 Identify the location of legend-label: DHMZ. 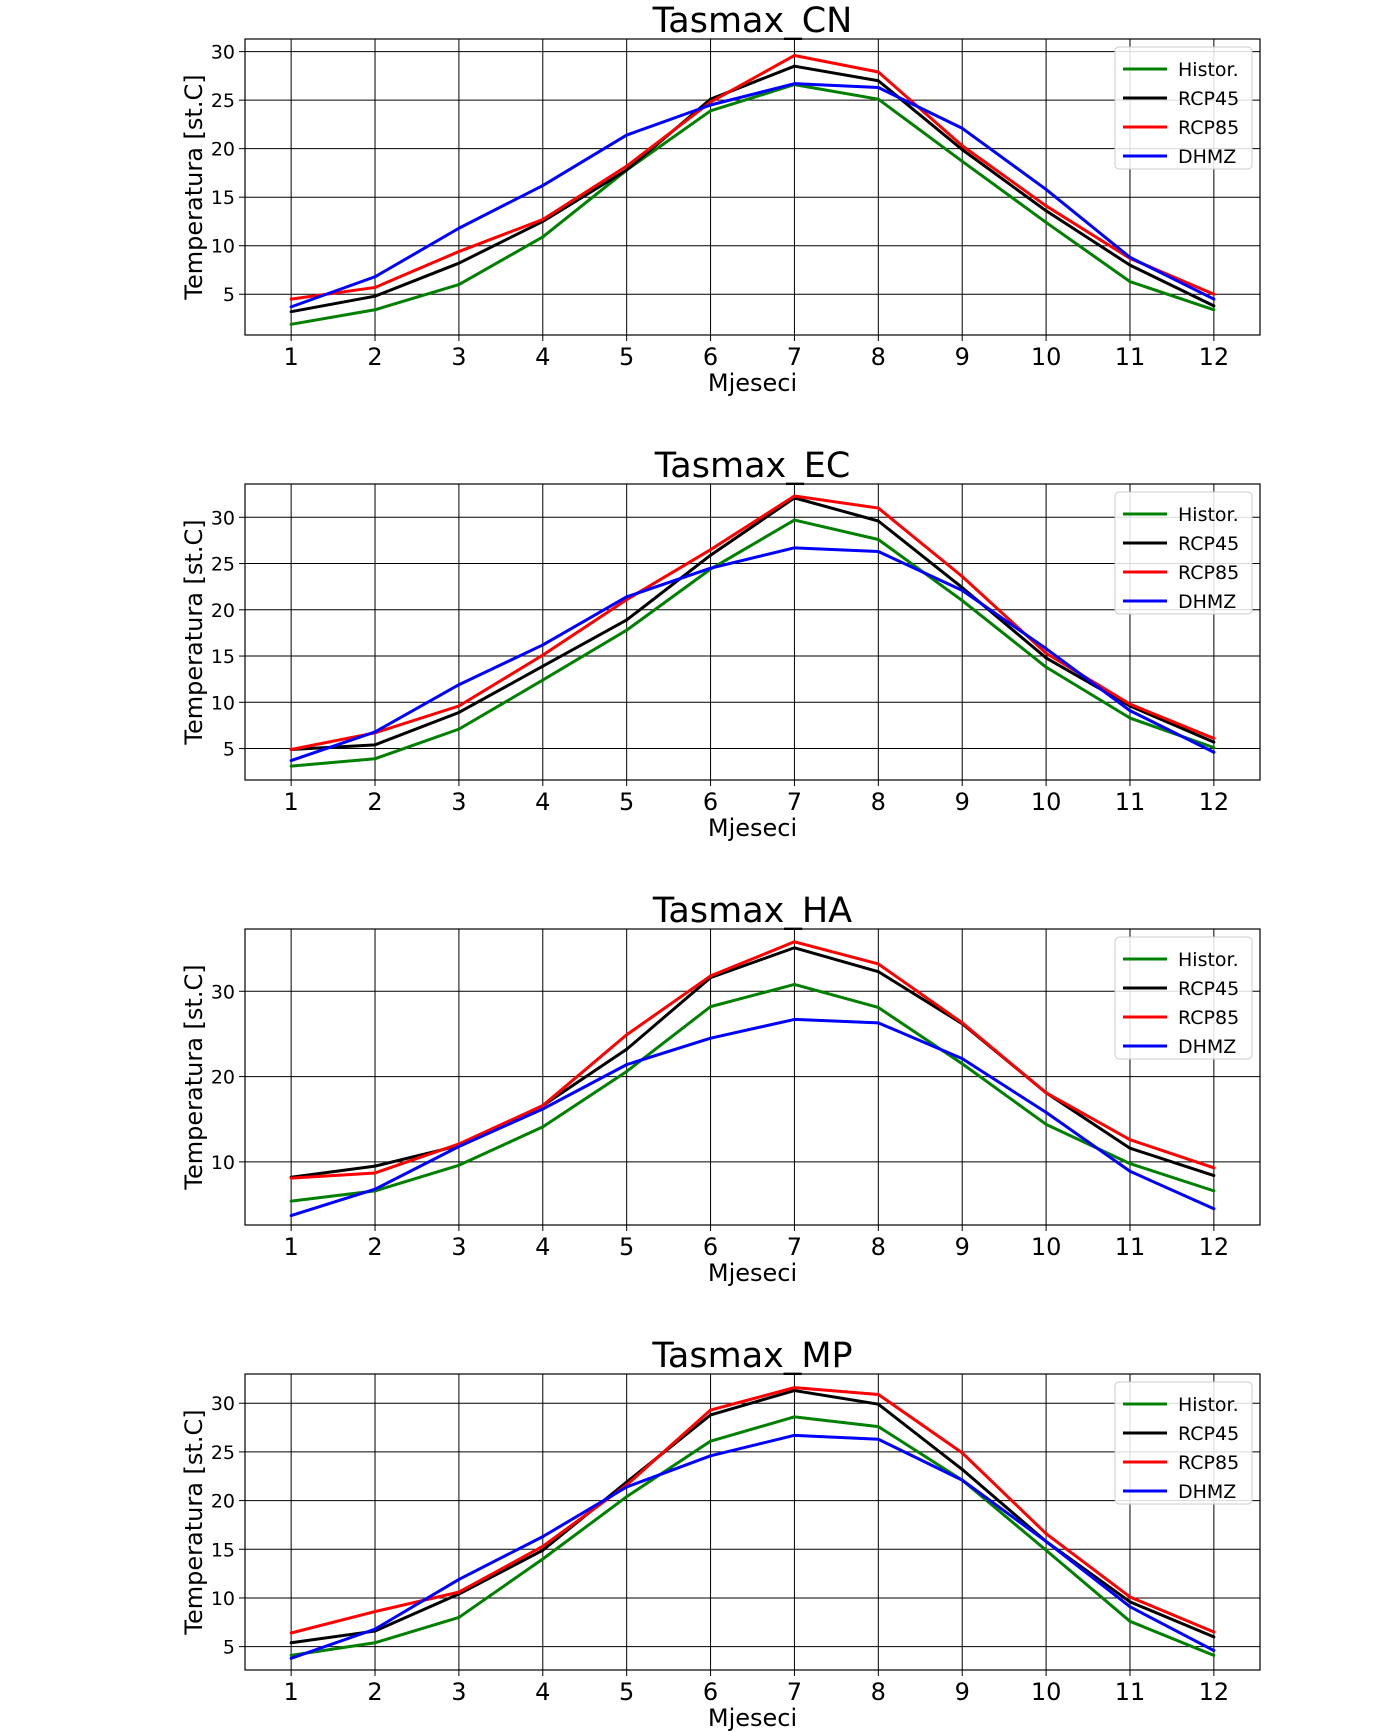
(1207, 1492).